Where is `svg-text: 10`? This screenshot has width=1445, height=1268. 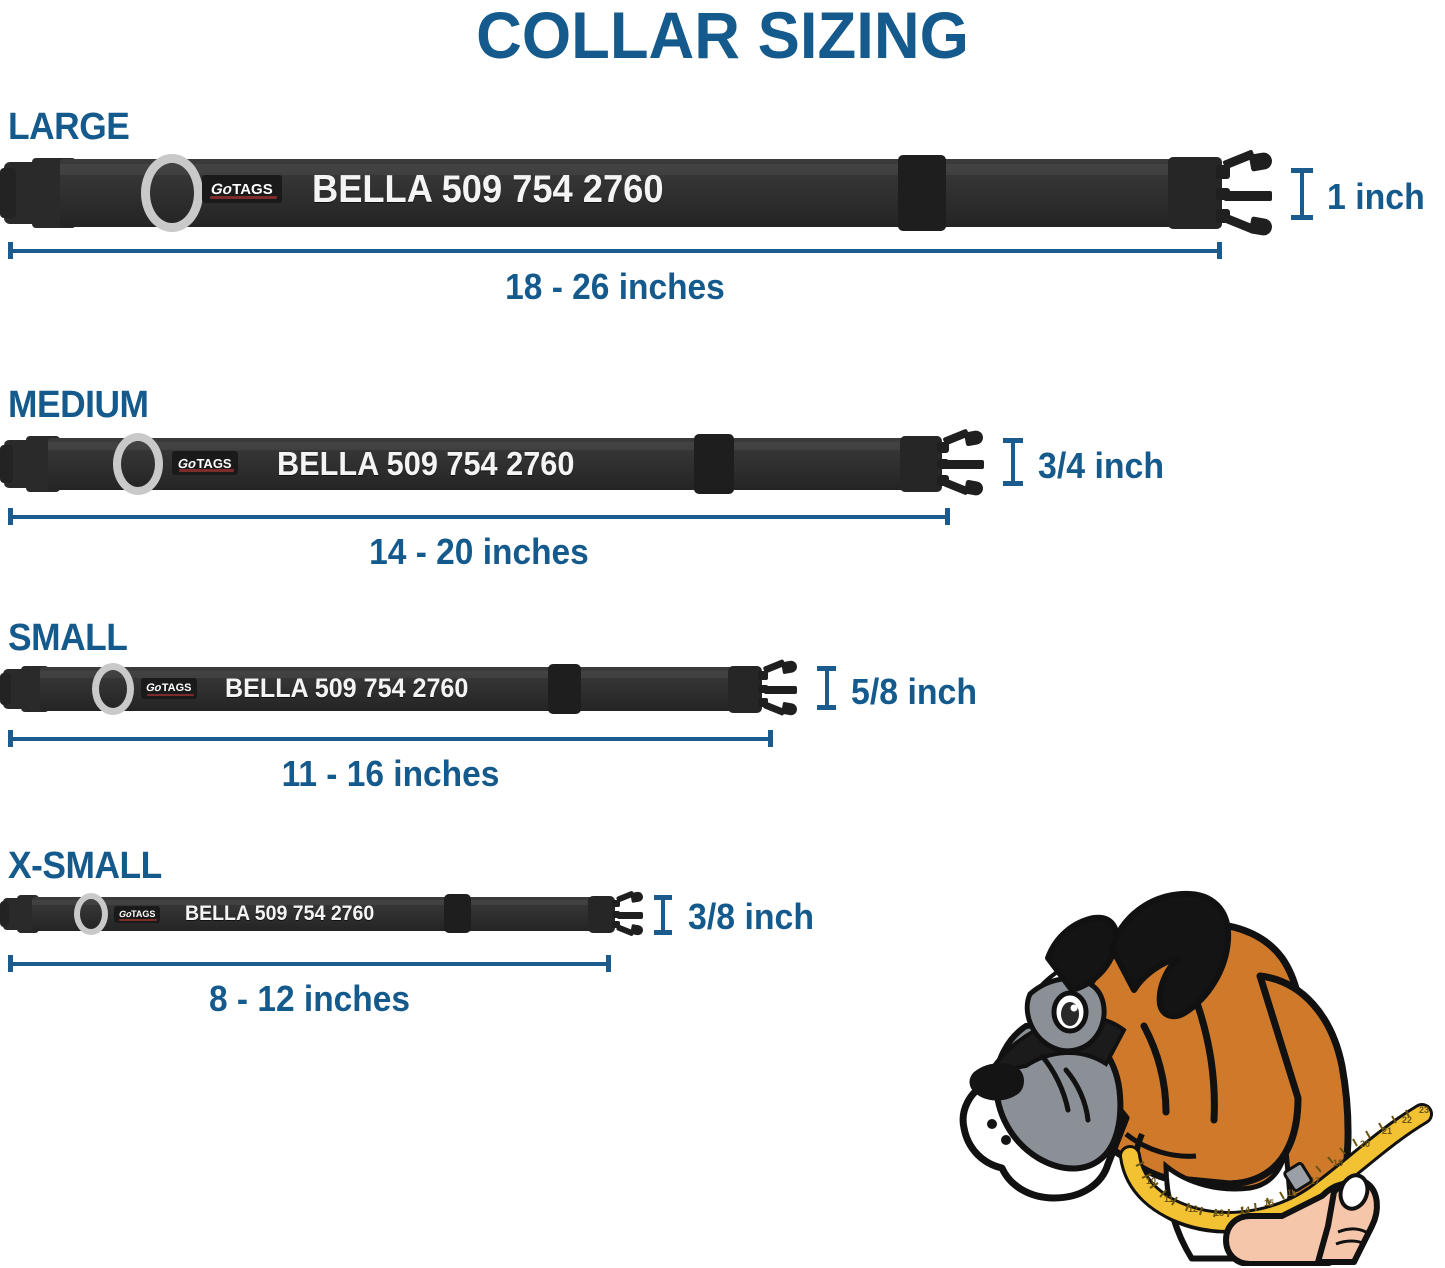 svg-text: 10 is located at coordinates (1151, 1181).